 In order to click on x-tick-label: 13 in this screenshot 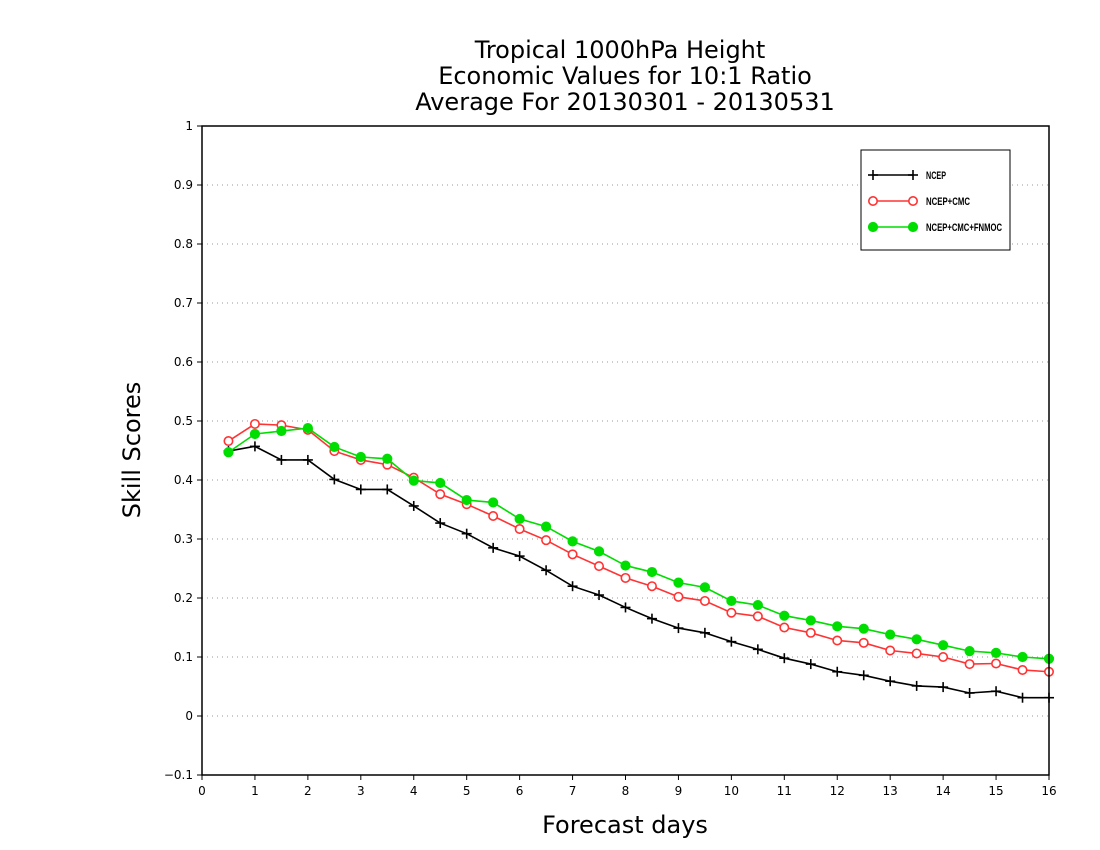, I will do `click(890, 791)`.